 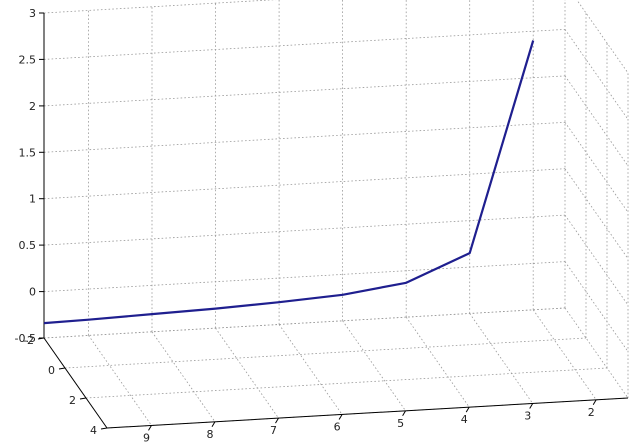 I want to click on x-tick-label: 4, so click(x=464, y=419).